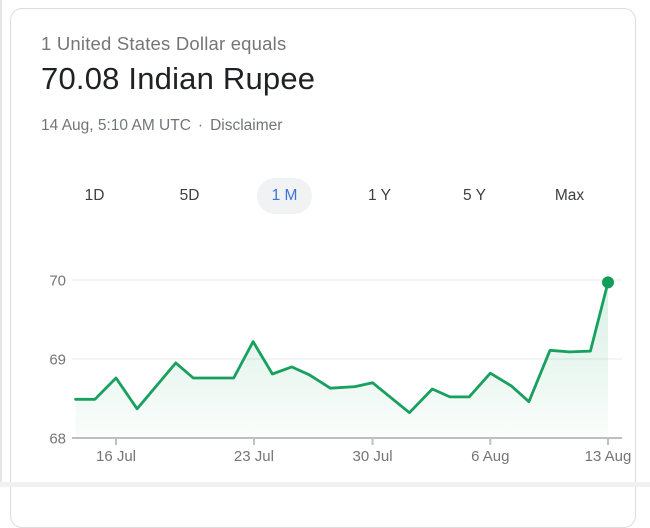 The image size is (650, 528). I want to click on tab-max: Max, so click(569, 196).